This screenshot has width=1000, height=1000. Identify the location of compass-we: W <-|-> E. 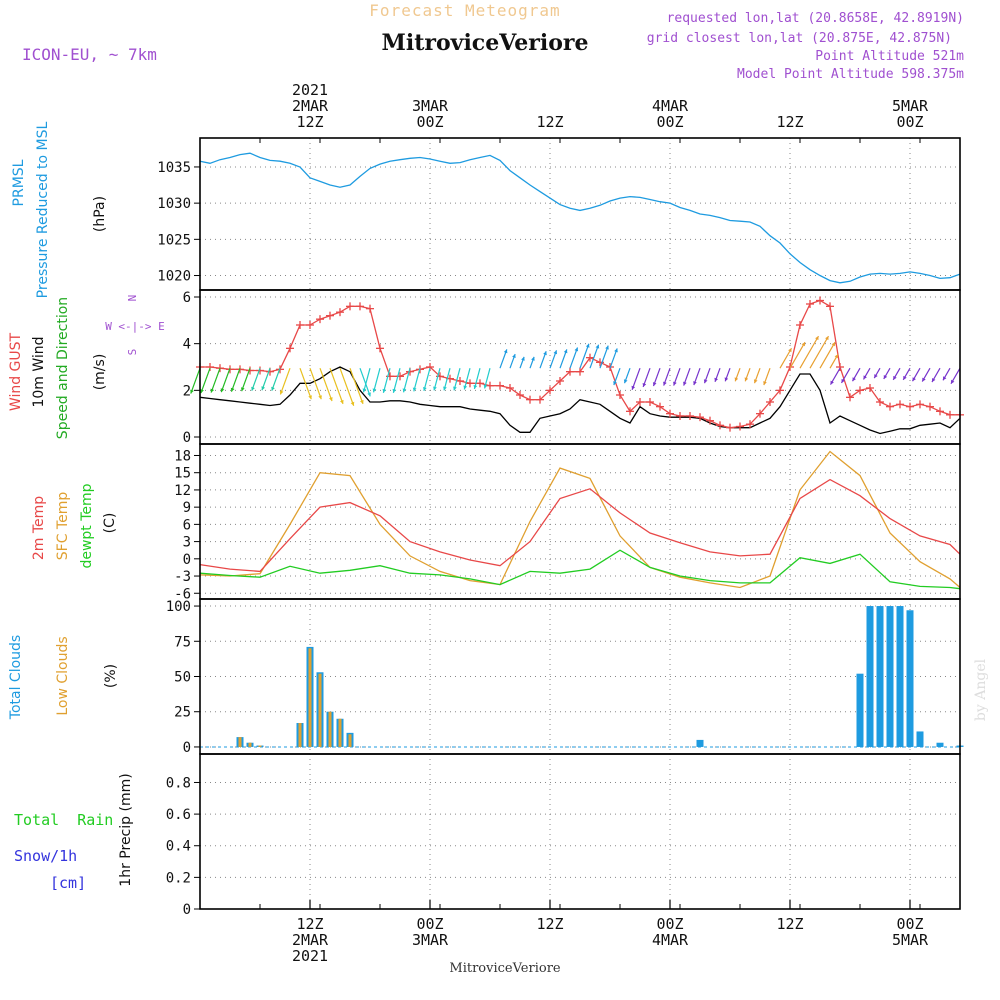
(135, 326).